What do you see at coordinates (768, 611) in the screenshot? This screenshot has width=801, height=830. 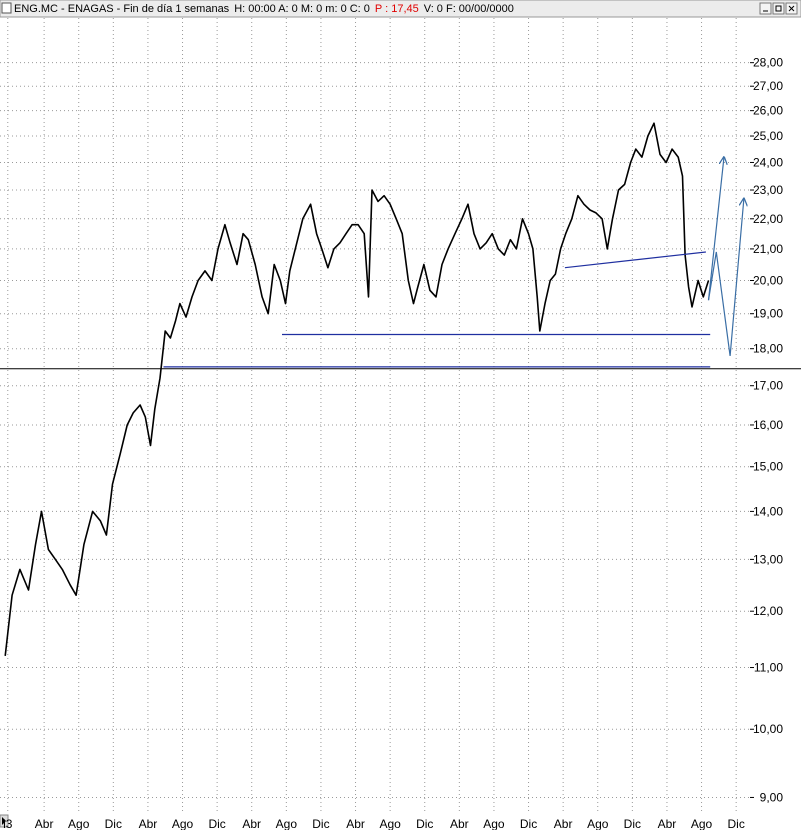 I see `y-tick-label: 12,00` at bounding box center [768, 611].